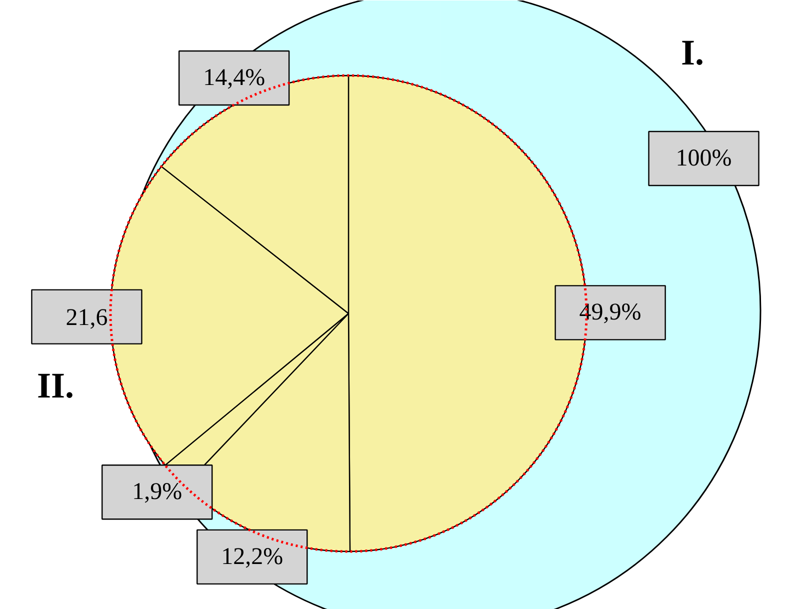  What do you see at coordinates (252, 557) in the screenshot?
I see `data-label: 12,2%` at bounding box center [252, 557].